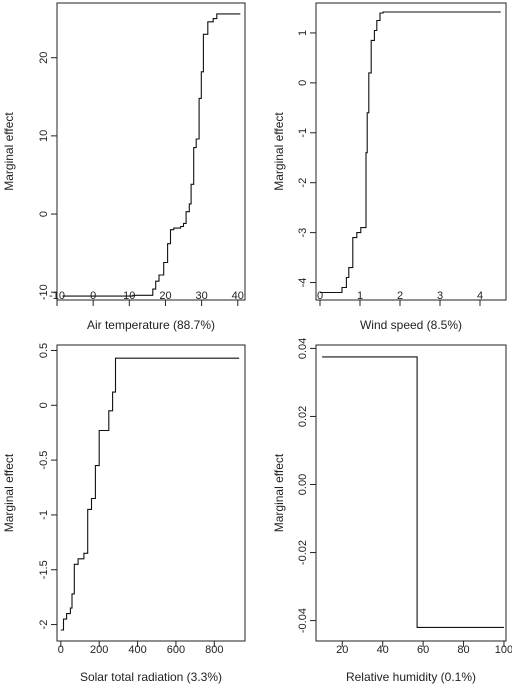 This screenshot has width=512, height=685. I want to click on x-tick-label: 2, so click(400, 296).